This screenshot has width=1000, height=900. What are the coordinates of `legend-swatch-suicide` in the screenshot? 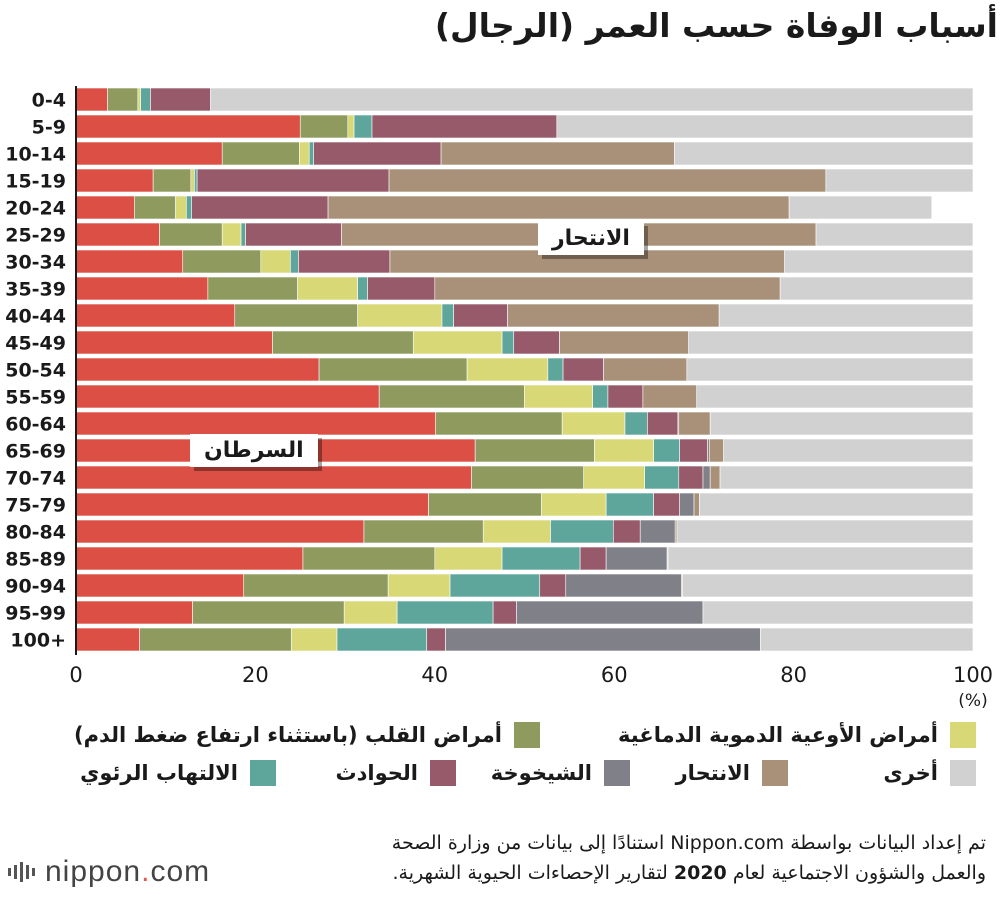 It's located at (775, 773).